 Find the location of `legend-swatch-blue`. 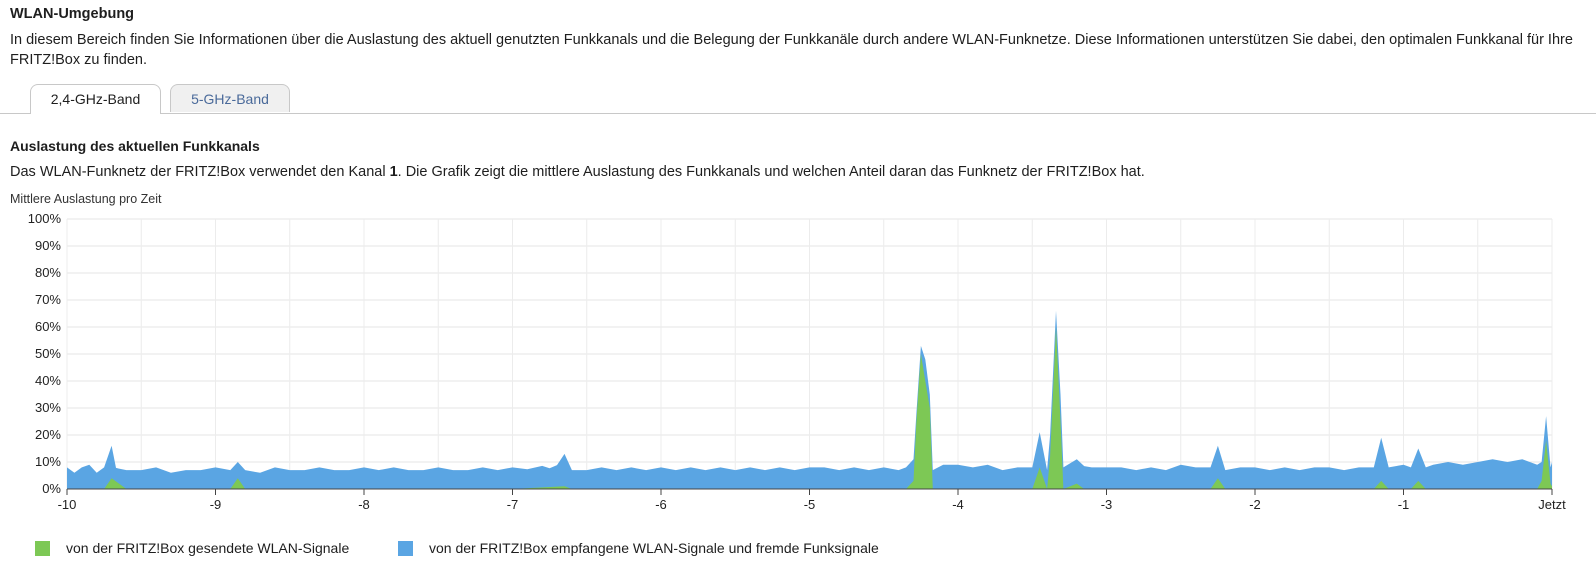

legend-swatch-blue is located at coordinates (405, 548).